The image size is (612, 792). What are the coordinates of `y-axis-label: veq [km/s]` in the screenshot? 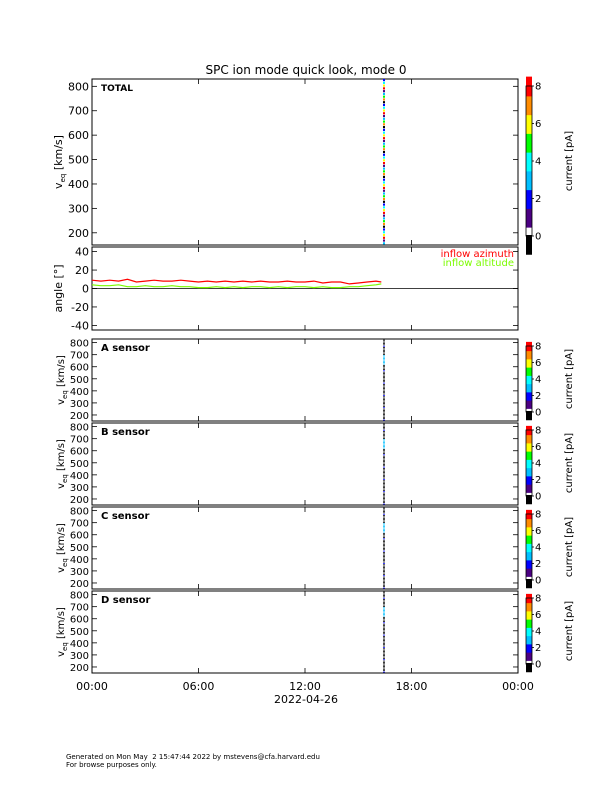 It's located at (62, 632).